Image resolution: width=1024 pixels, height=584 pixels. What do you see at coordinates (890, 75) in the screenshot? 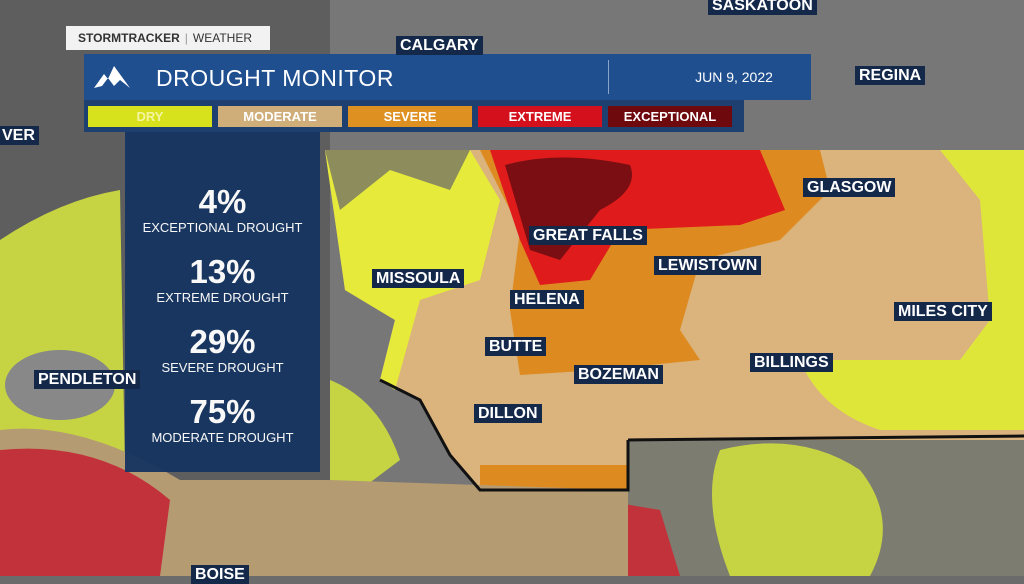
I see `city-label: REGINA` at bounding box center [890, 75].